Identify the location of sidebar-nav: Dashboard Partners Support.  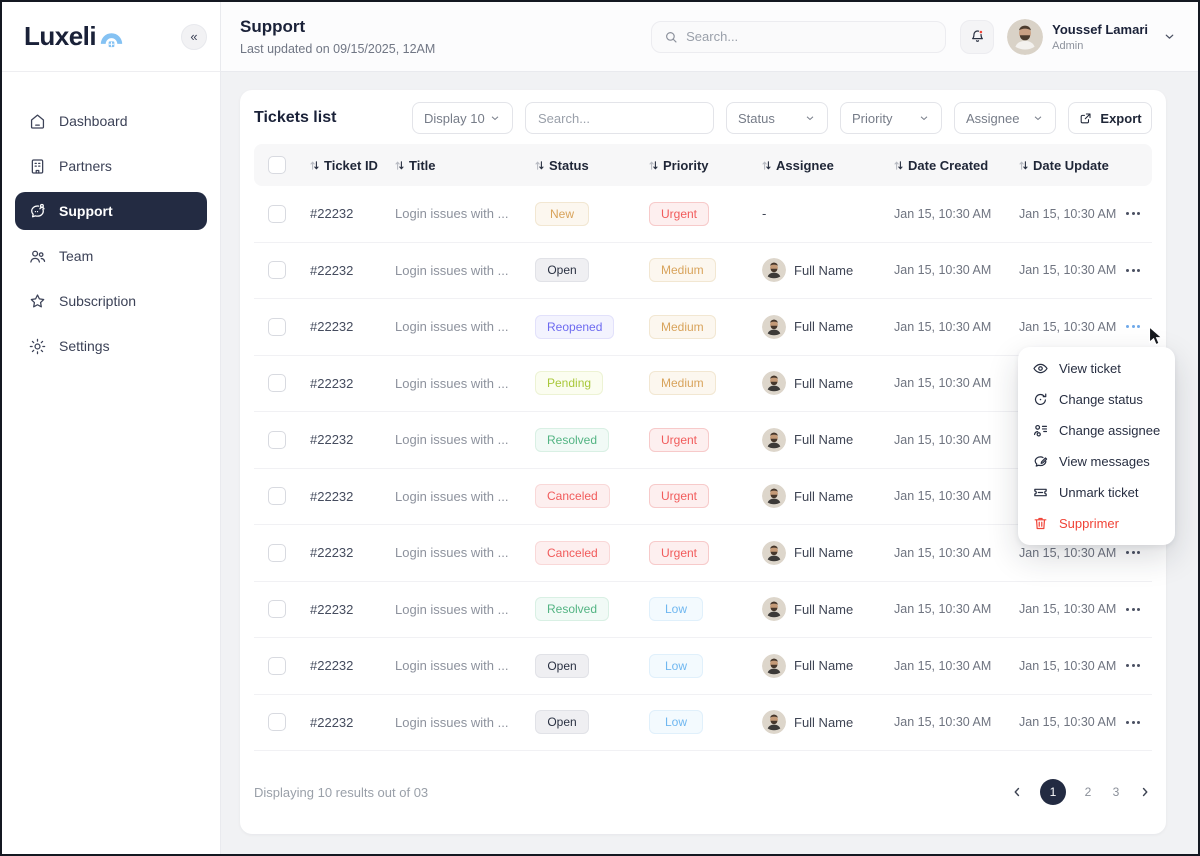
(111, 233).